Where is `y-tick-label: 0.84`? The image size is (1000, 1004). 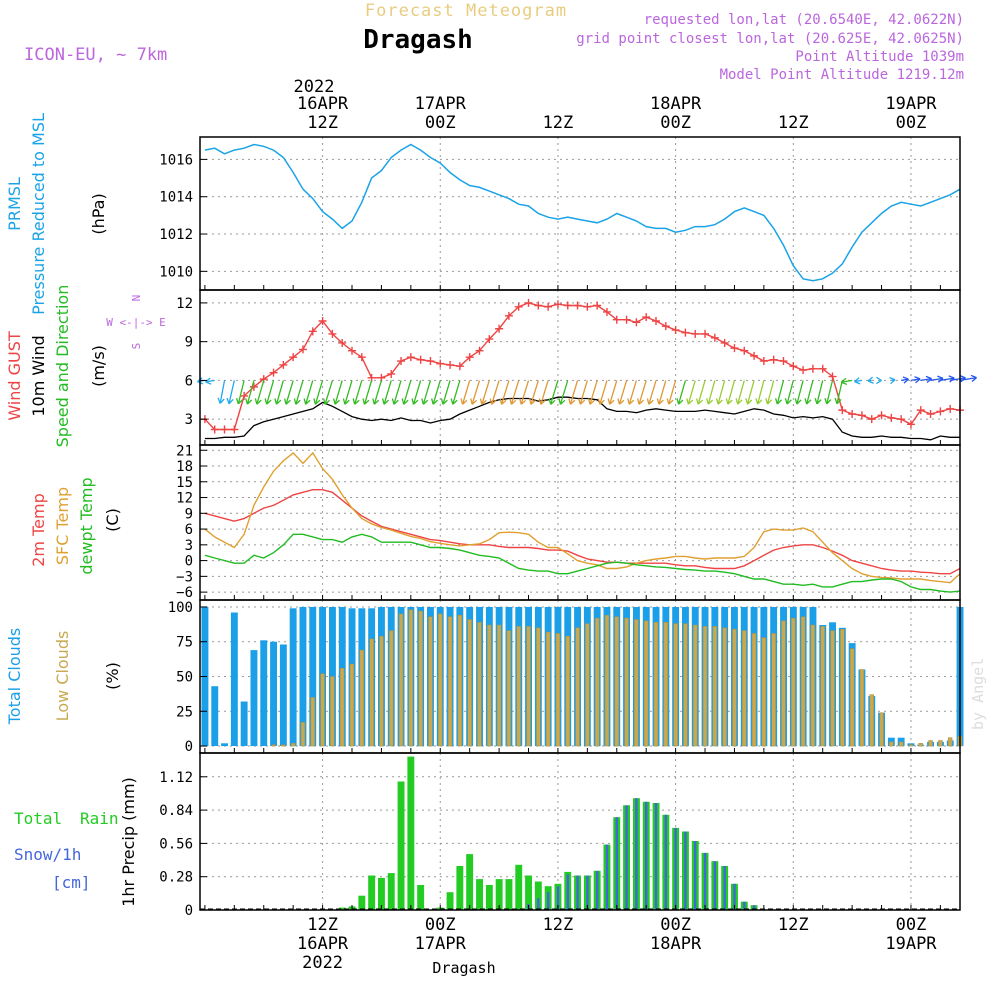
y-tick-label: 0.84 is located at coordinates (176, 811).